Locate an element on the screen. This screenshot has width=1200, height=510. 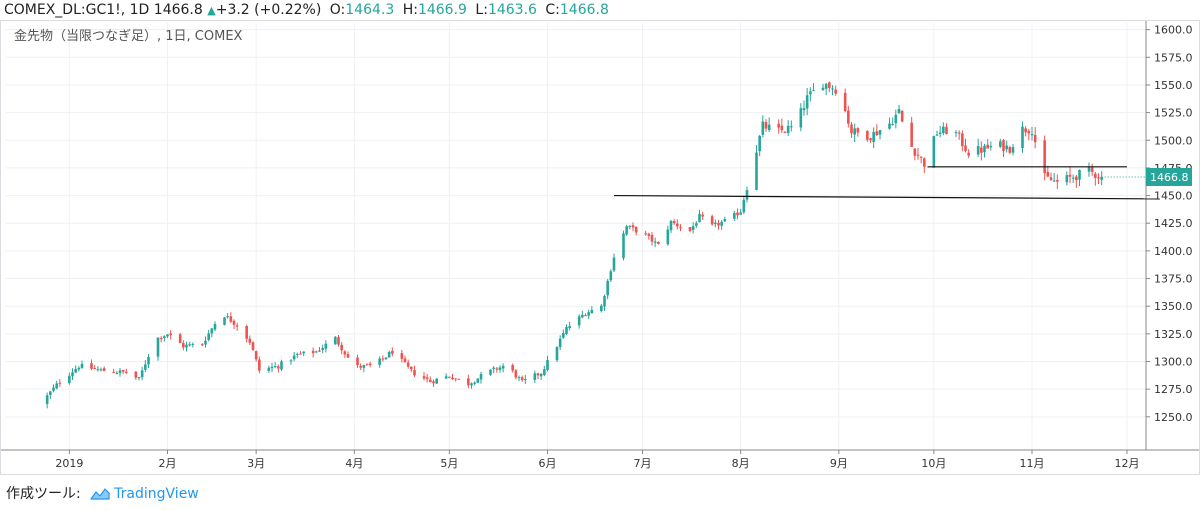
tradingview-logo-icon is located at coordinates (100, 494).